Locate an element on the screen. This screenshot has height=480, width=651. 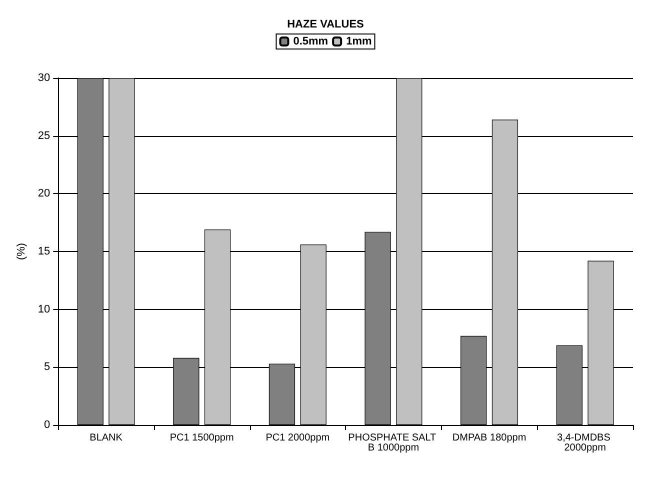
y-tick-label: 5 is located at coordinates (47, 367).